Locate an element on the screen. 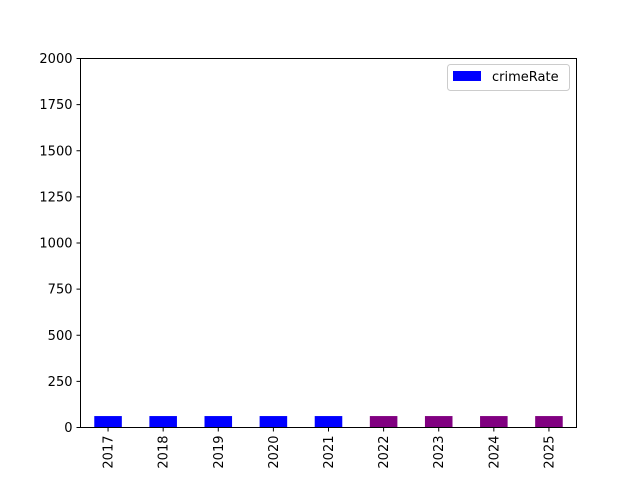  y-axis: 0 250 500 750 1000 1250 1500 1750 2000 is located at coordinates (60, 244).